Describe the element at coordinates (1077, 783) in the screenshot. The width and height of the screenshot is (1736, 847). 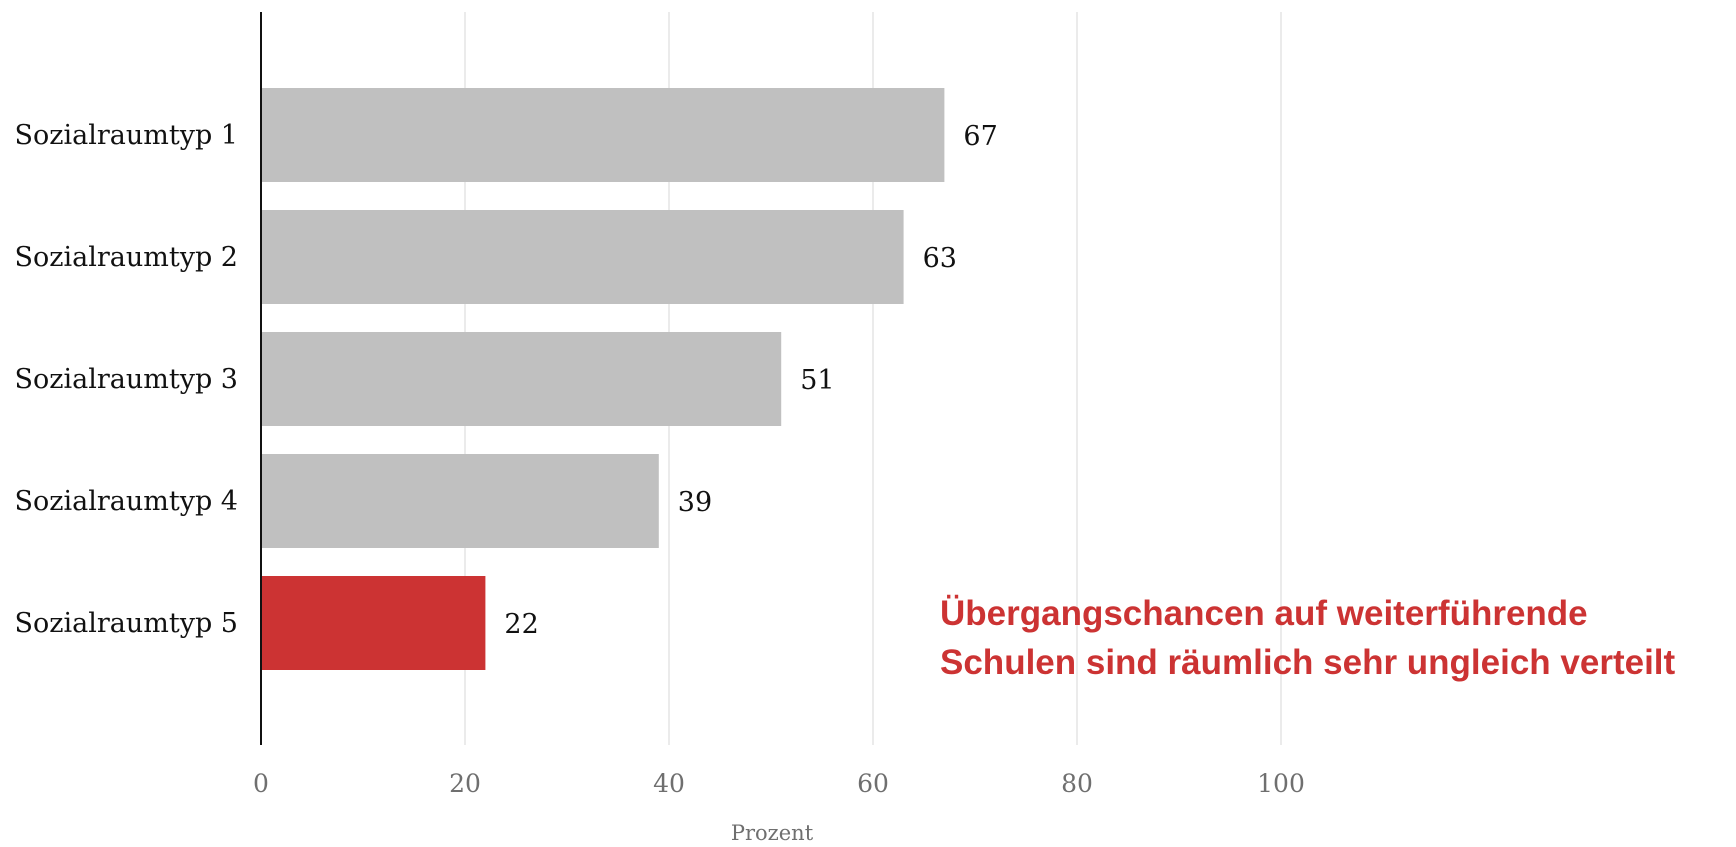
I see `x-tick-label: 80` at that location.